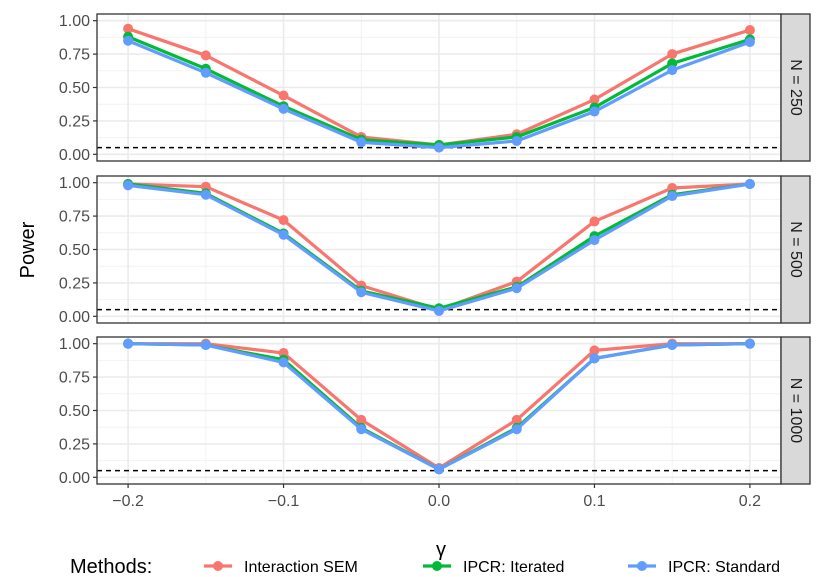 This screenshot has height=577, width=817. I want to click on x-tick-label: 0.2, so click(750, 501).